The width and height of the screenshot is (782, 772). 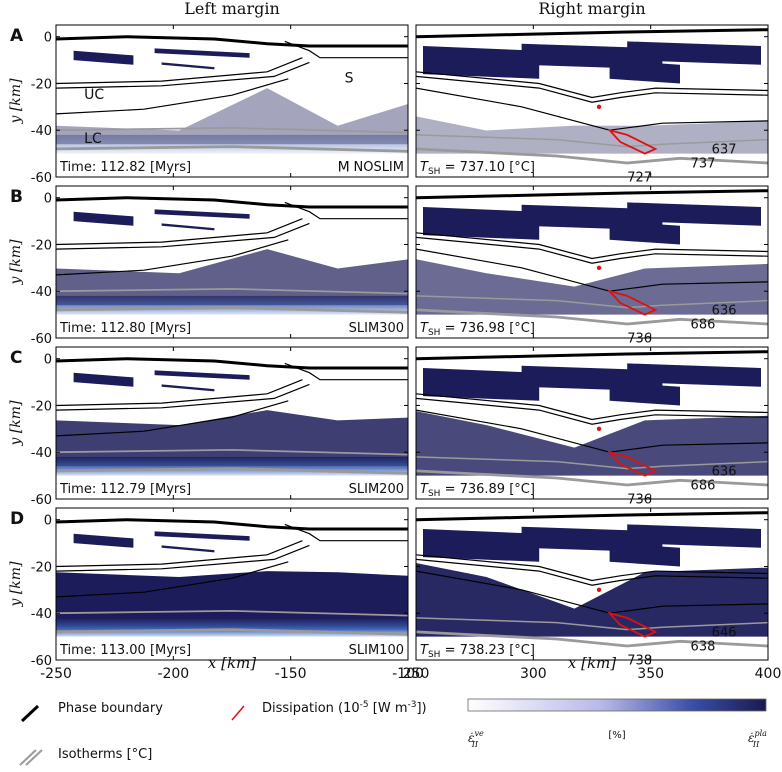 I want to click on legend-phase-label: Phase boundary, so click(x=110, y=708).